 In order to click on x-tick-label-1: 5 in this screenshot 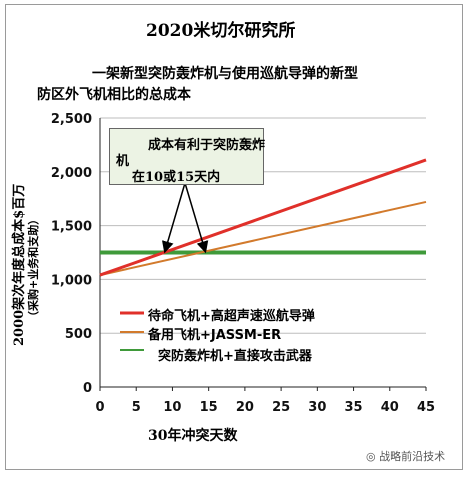, I will do `click(136, 407)`.